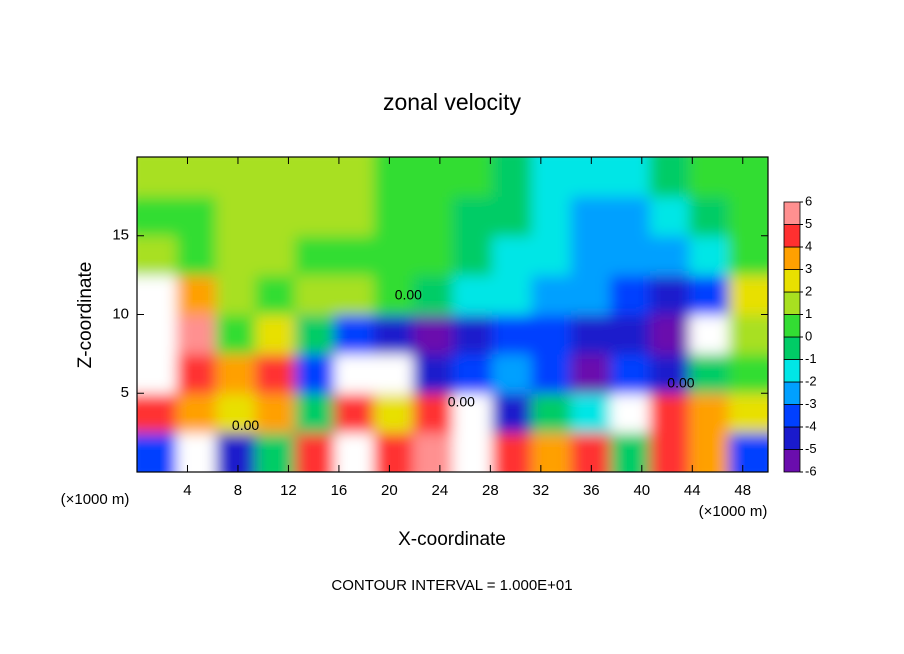 The width and height of the screenshot is (904, 654). I want to click on colorbar-label: -4, so click(811, 425).